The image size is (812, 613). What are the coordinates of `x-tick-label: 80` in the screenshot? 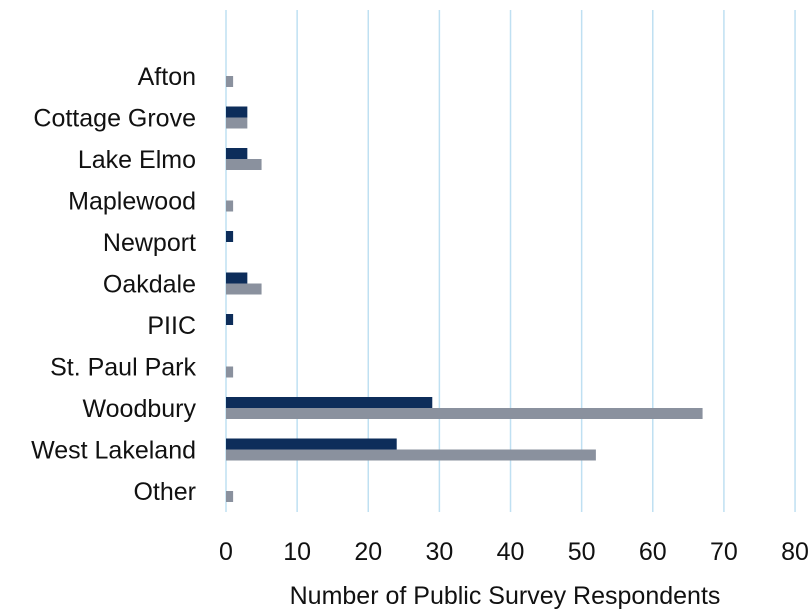 It's located at (795, 552).